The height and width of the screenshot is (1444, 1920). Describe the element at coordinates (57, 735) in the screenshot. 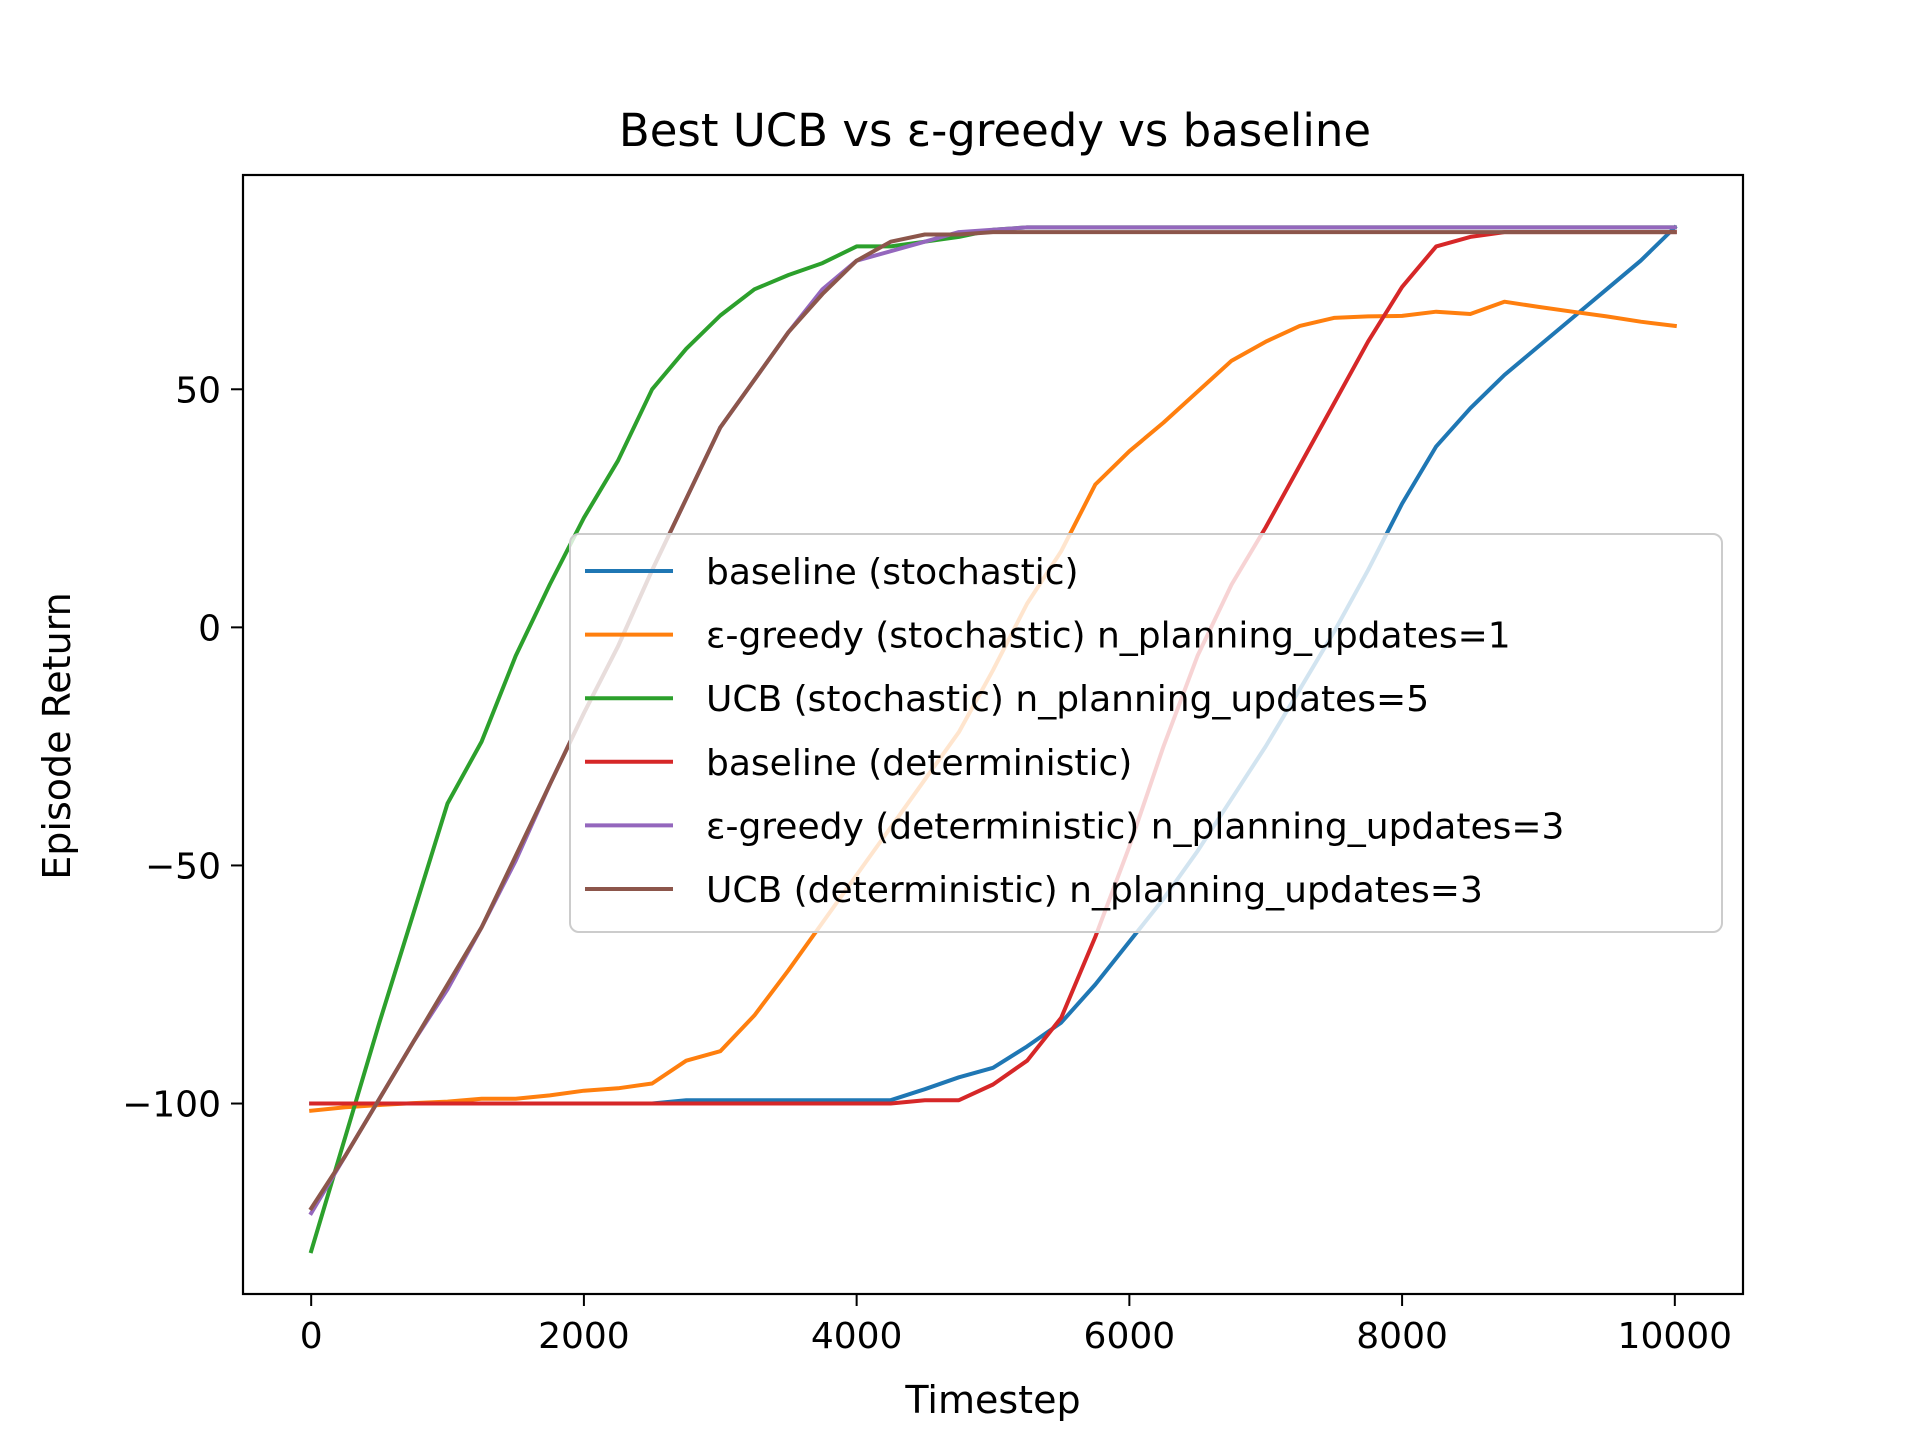

I see `y-axis-label: Episode Return` at that location.